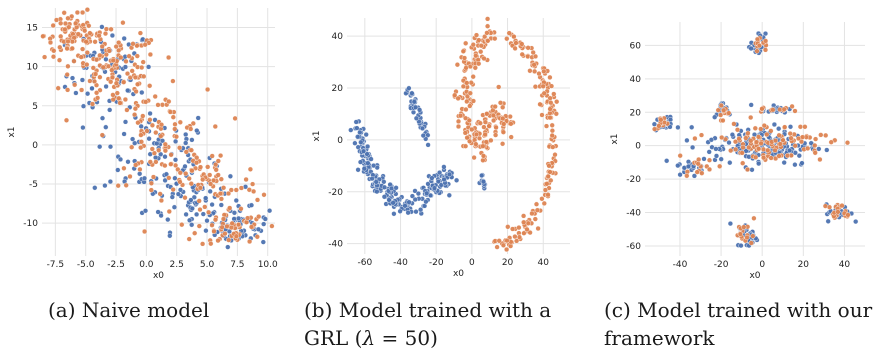 The height and width of the screenshot is (360, 886). Describe the element at coordinates (56, 265) in the screenshot. I see `x-tick-label: -7.5` at that location.